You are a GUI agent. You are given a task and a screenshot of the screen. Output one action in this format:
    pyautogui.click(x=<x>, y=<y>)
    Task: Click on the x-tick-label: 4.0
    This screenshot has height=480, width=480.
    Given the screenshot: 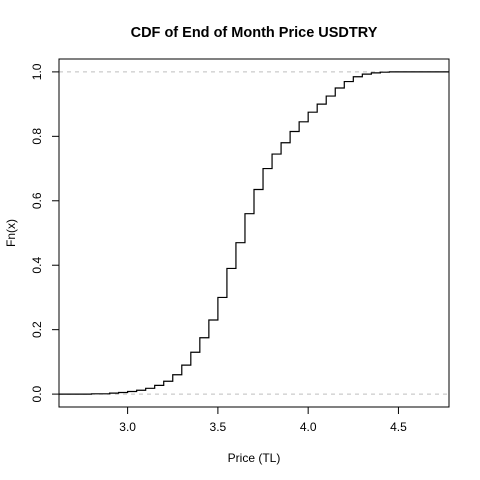 What is the action you would take?
    pyautogui.click(x=308, y=427)
    